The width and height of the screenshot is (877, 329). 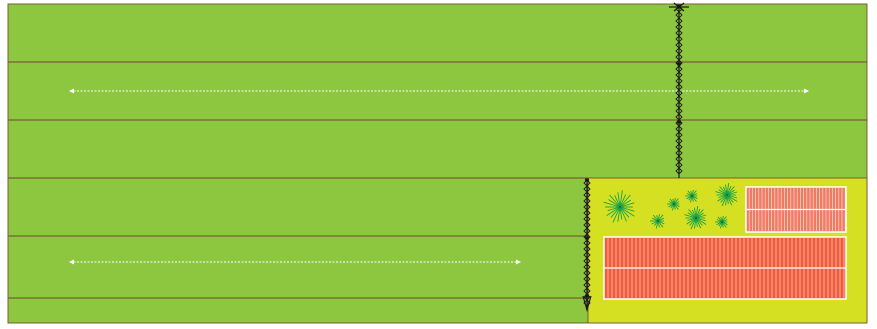 What do you see at coordinates (796, 209) in the screenshot?
I see `planting-bed-small` at bounding box center [796, 209].